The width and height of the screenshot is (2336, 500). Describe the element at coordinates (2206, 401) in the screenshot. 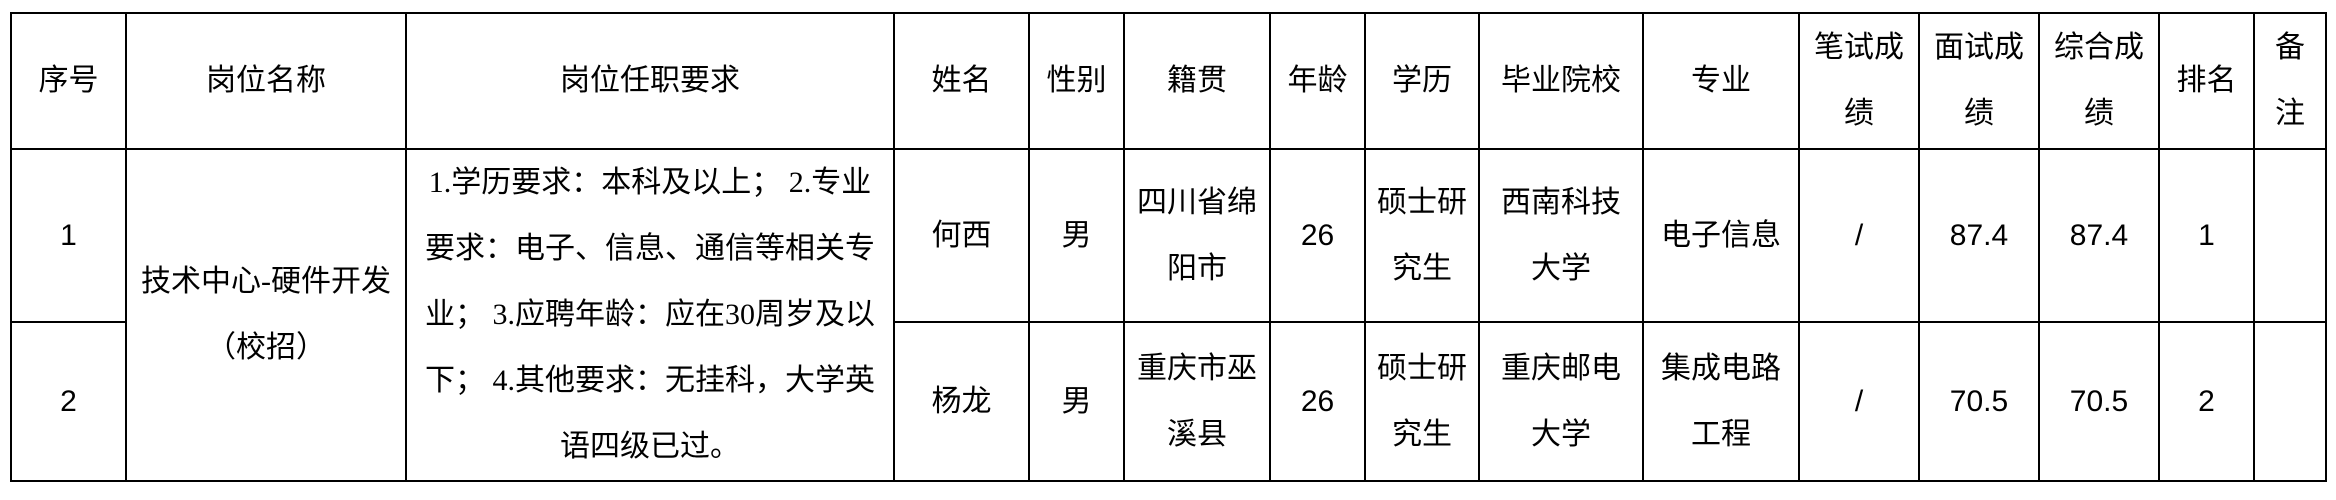

I see `cell-rank: 2` at that location.